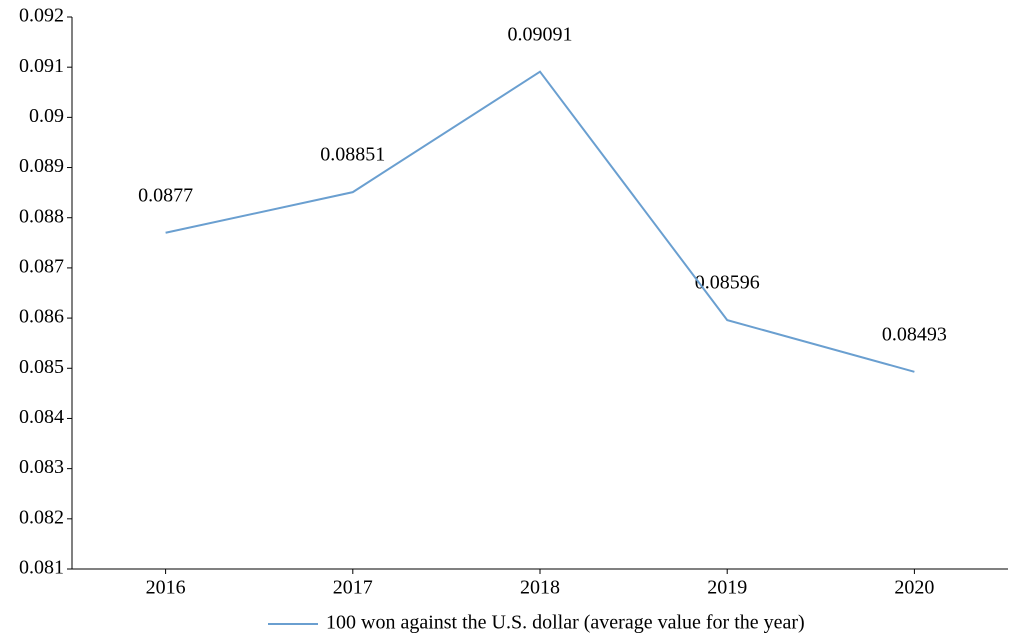 This screenshot has height=639, width=1009. I want to click on y-tick-label: 0.088, so click(41, 216).